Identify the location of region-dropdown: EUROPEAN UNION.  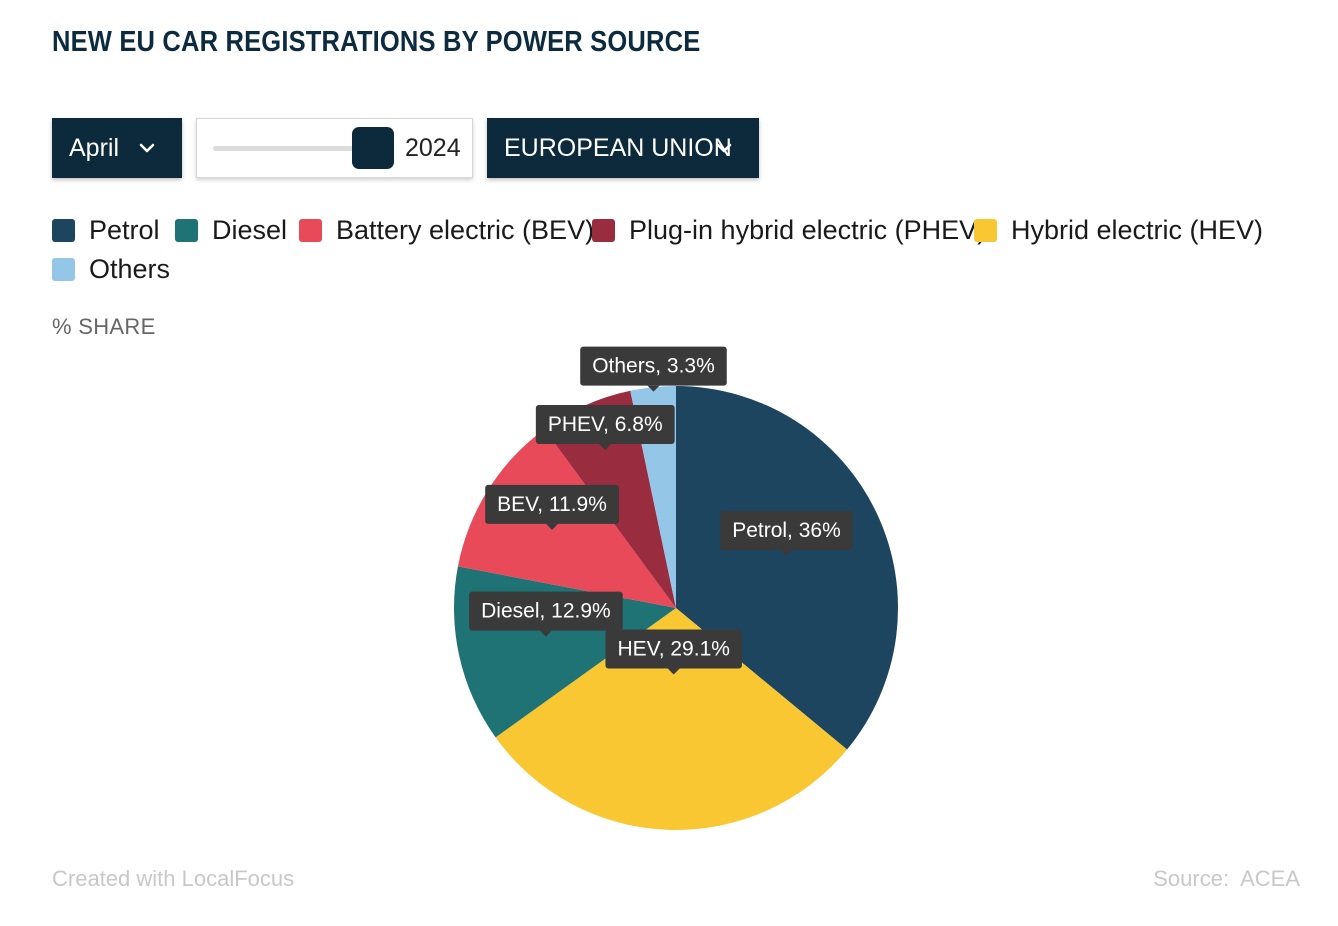
(623, 148).